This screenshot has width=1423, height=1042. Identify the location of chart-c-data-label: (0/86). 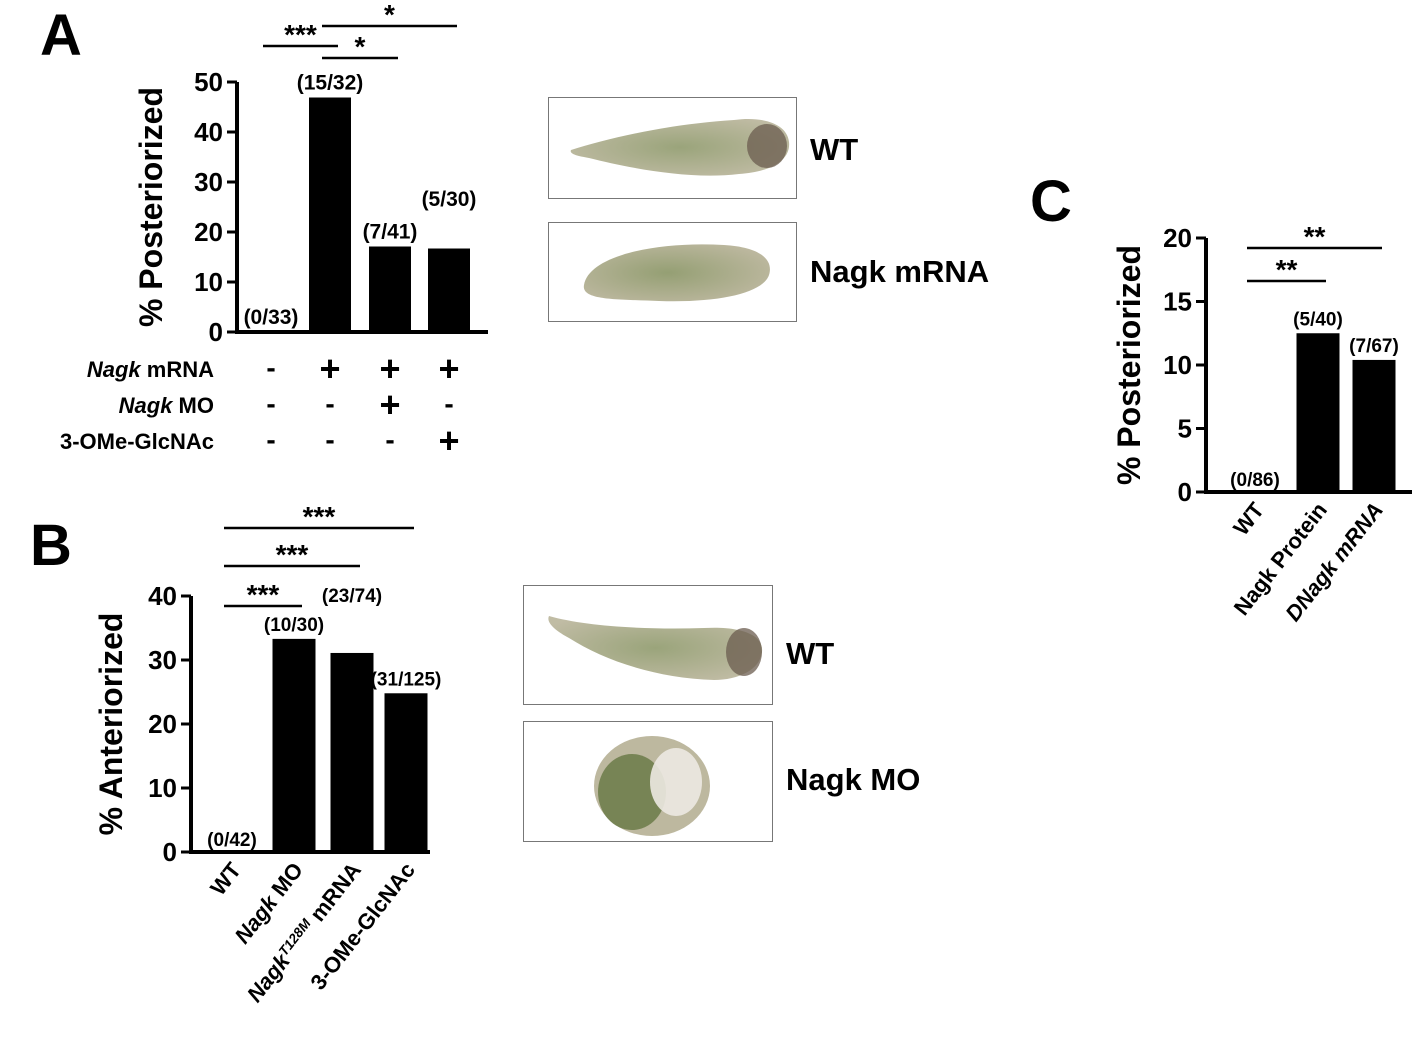
(1255, 480).